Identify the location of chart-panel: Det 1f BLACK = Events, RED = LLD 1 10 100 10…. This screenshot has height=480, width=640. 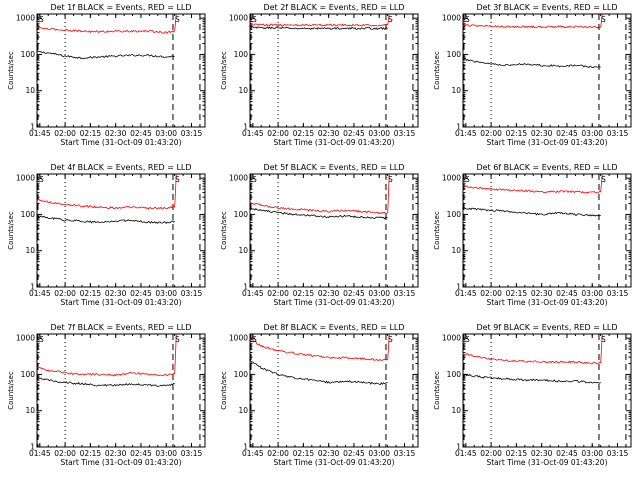
(106, 75).